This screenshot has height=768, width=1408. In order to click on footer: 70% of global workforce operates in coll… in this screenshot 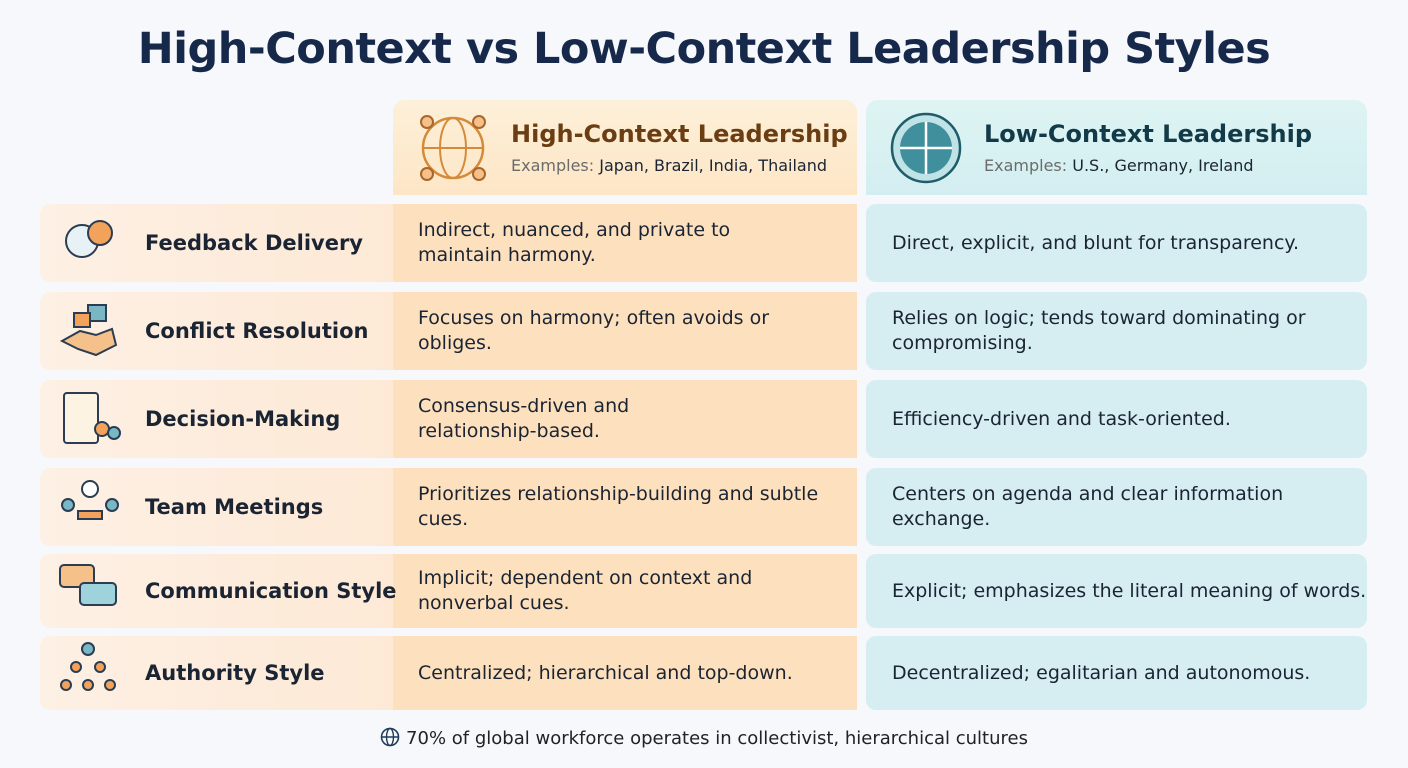, I will do `click(704, 738)`.